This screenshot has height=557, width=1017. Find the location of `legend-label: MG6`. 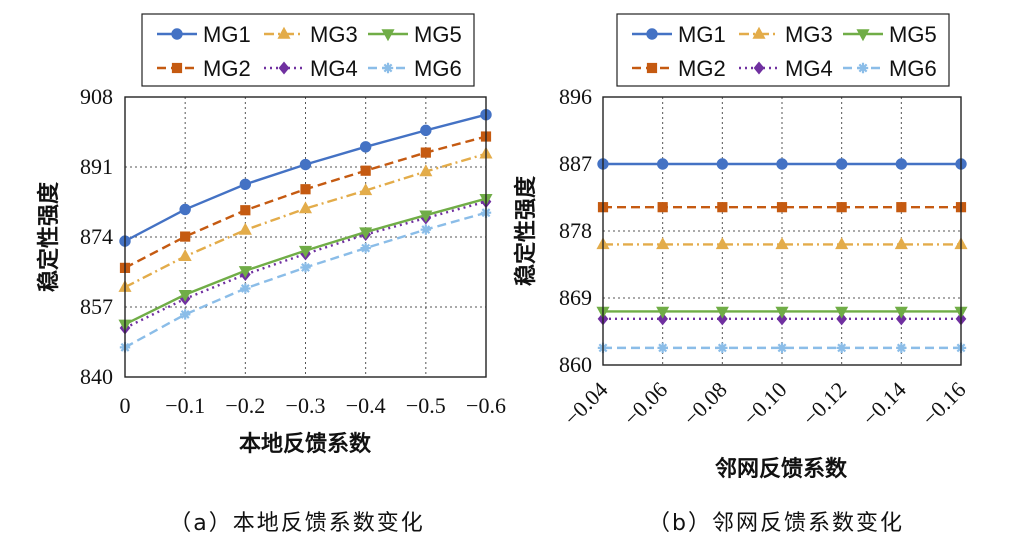

legend-label: MG6 is located at coordinates (438, 68).